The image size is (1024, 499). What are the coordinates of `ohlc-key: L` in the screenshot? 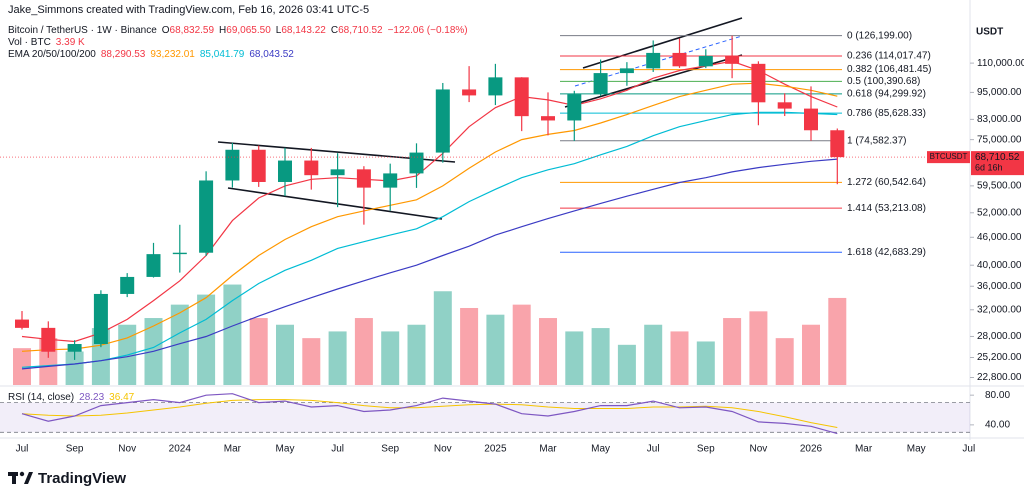 It's located at (279, 30).